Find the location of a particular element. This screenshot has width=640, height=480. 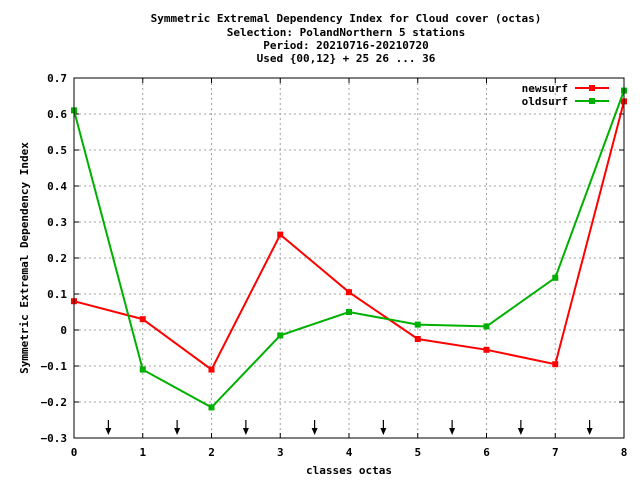

legend-label: oldsurf is located at coordinates (545, 101).